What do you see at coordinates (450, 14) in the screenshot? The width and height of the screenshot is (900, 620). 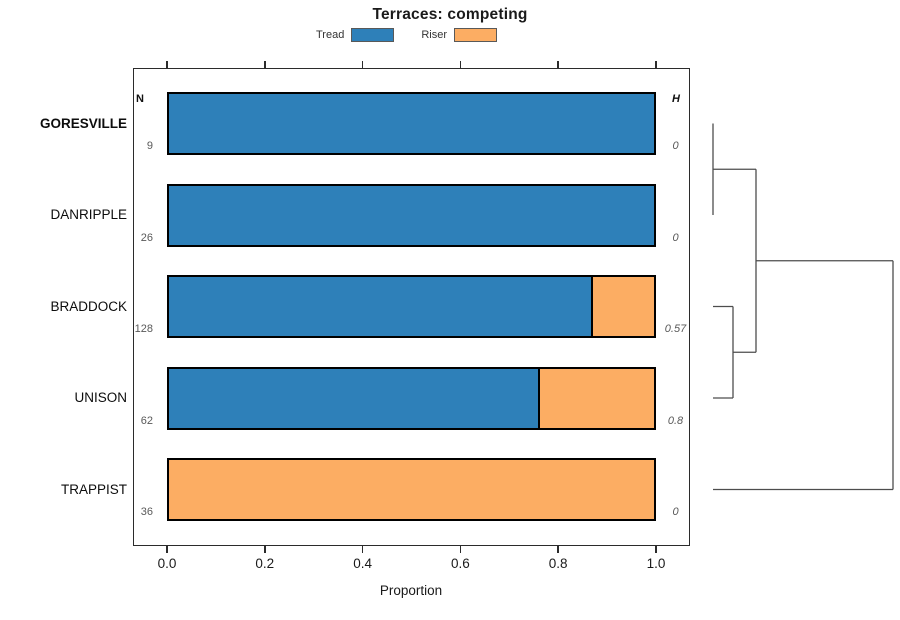 I see `chart-title: Terraces: competing` at bounding box center [450, 14].